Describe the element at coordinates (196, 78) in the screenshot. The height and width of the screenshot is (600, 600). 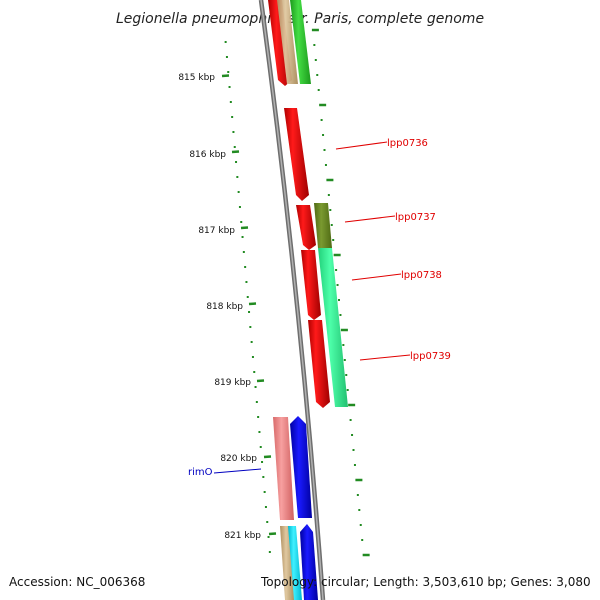
I see `kbp-label: 815 kbp` at that location.